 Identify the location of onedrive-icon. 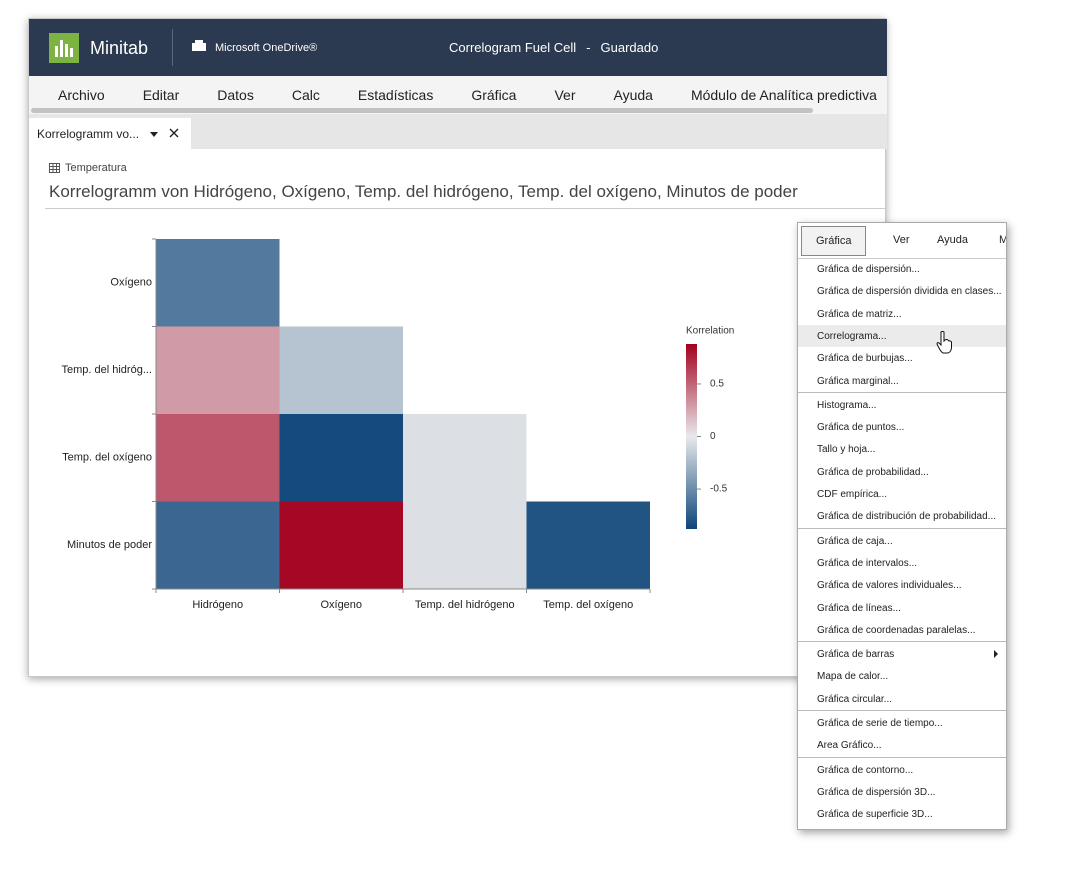
(199, 45).